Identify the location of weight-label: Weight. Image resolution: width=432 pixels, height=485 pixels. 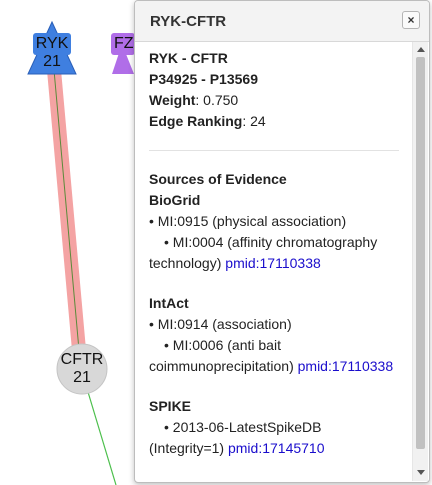
(172, 100).